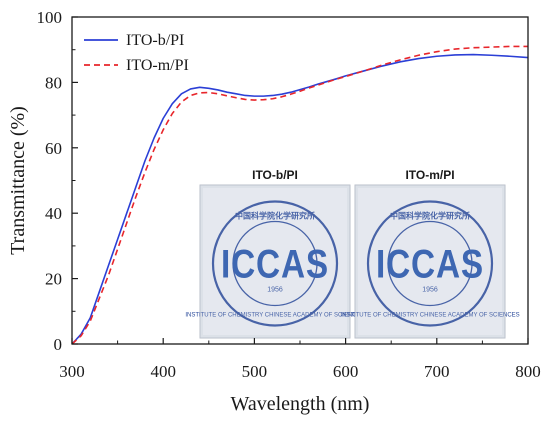 The height and width of the screenshot is (422, 550). I want to click on y-tick-label: 80, so click(53, 82).